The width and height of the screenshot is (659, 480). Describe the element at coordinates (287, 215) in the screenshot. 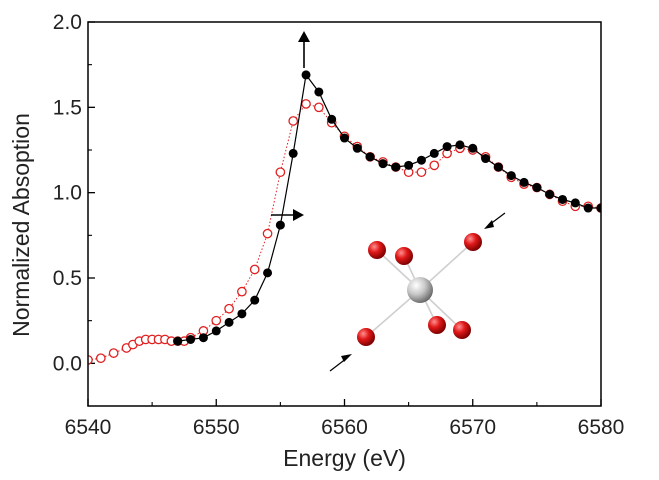

I see `edge-arrow-right` at that location.